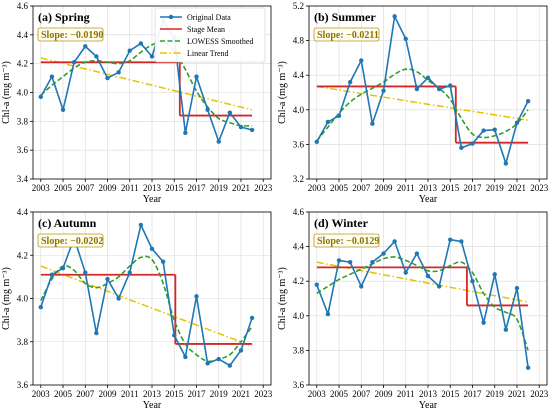  I want to click on slope-label: Slope: −0.0211, so click(348, 35).